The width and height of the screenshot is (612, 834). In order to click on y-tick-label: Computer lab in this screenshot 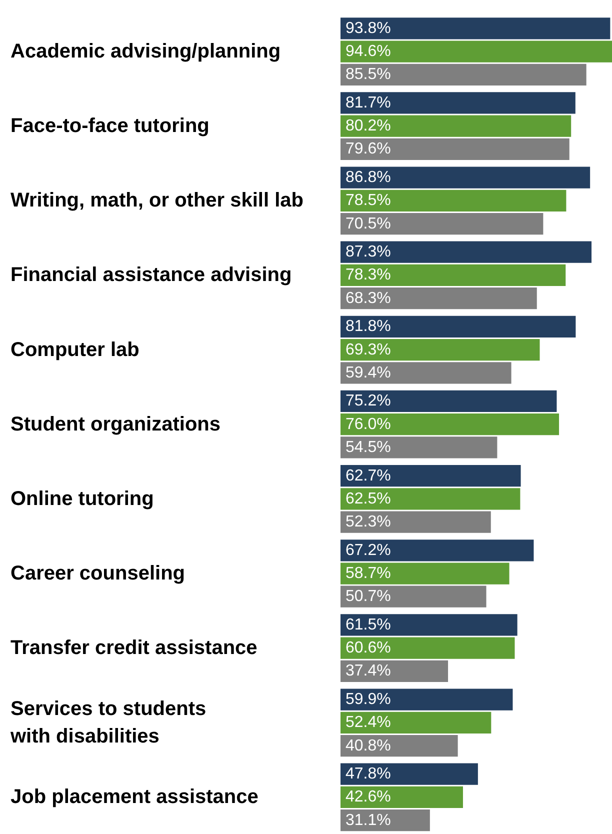, I will do `click(75, 349)`.